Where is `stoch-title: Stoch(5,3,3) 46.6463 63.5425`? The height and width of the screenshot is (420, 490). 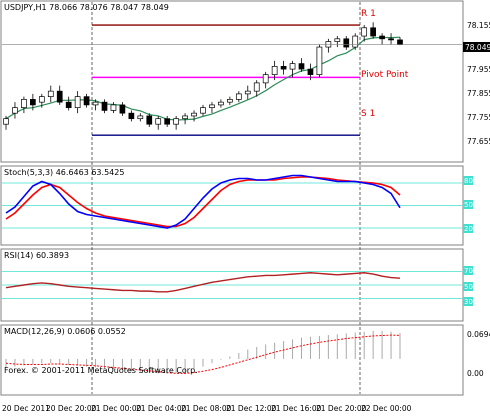 stoch-title: Stoch(5,3,3) 46.6463 63.5425 is located at coordinates (64, 172).